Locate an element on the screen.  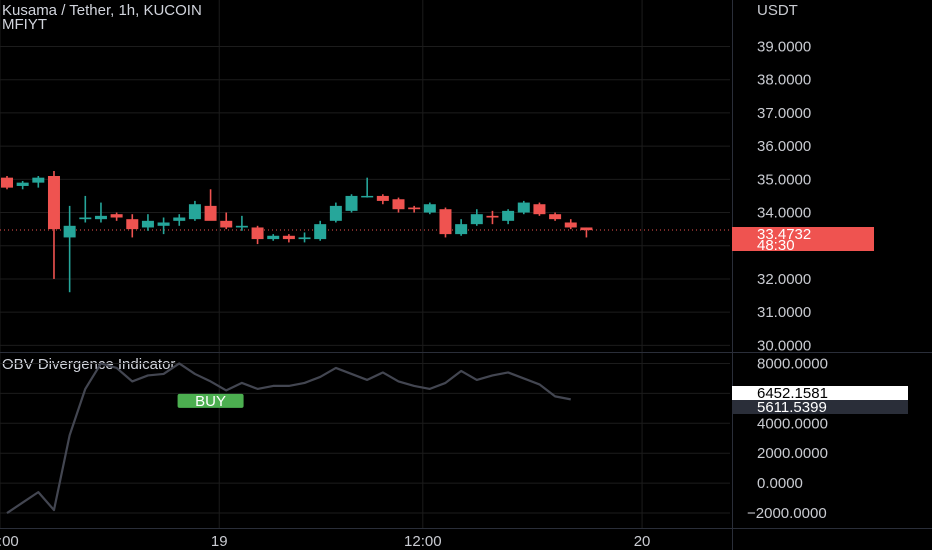
buy-signal-badge is located at coordinates (210, 400).